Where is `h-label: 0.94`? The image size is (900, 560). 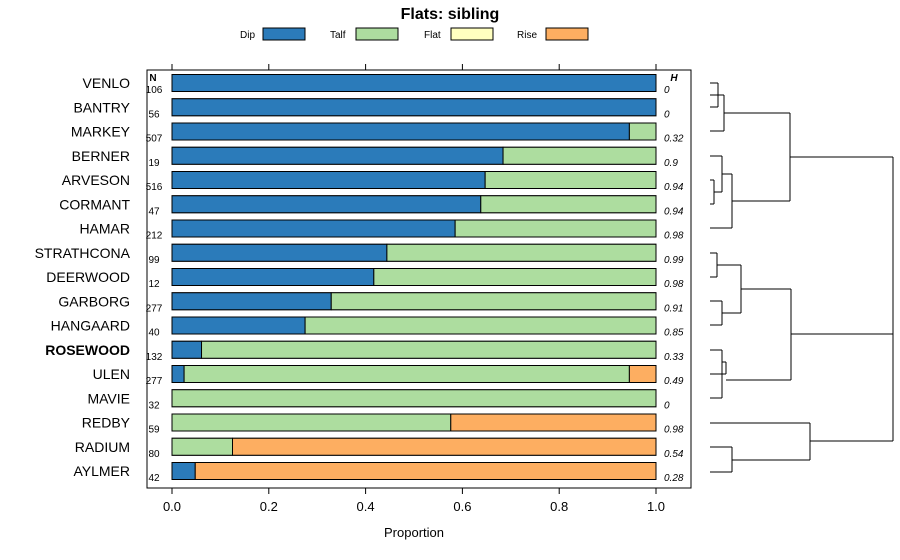 h-label: 0.94 is located at coordinates (674, 211).